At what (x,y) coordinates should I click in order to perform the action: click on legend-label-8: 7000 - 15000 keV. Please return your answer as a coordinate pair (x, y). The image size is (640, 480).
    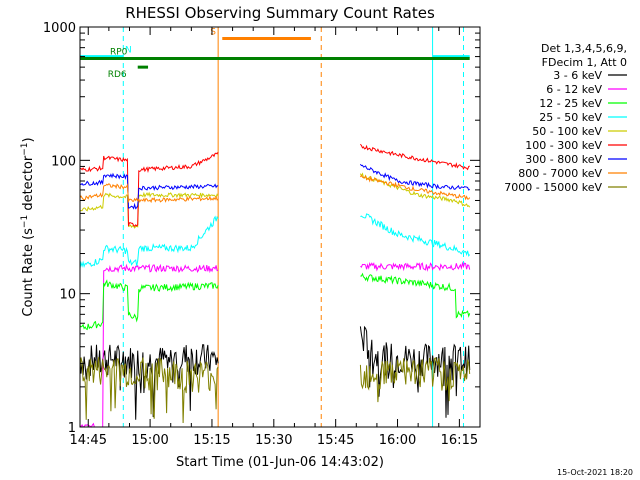
    Looking at the image, I should click on (553, 187).